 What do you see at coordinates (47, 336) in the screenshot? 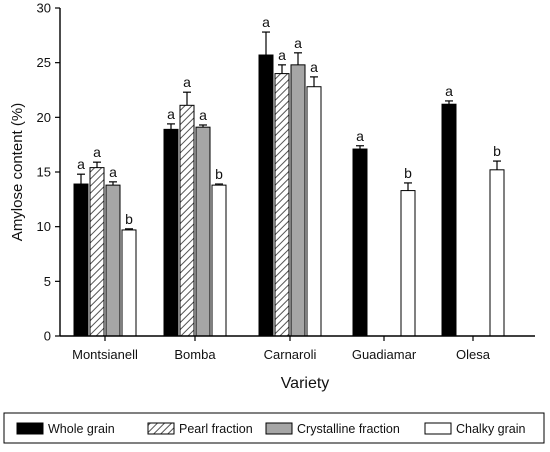
I see `y-tick-label: 0` at bounding box center [47, 336].